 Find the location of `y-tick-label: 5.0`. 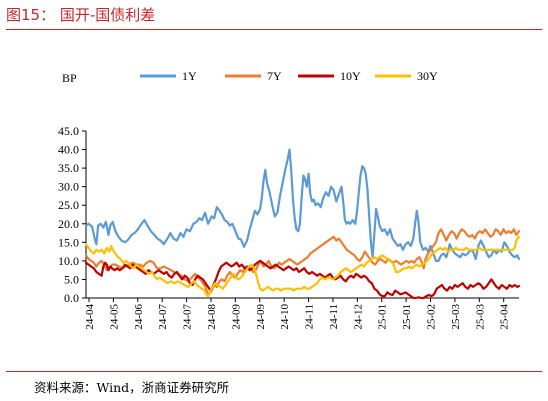

y-tick-label: 5.0 is located at coordinates (71, 279).